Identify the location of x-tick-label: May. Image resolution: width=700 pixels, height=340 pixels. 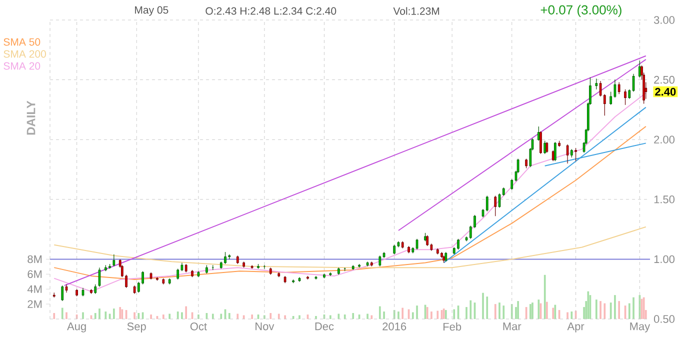
(640, 327).